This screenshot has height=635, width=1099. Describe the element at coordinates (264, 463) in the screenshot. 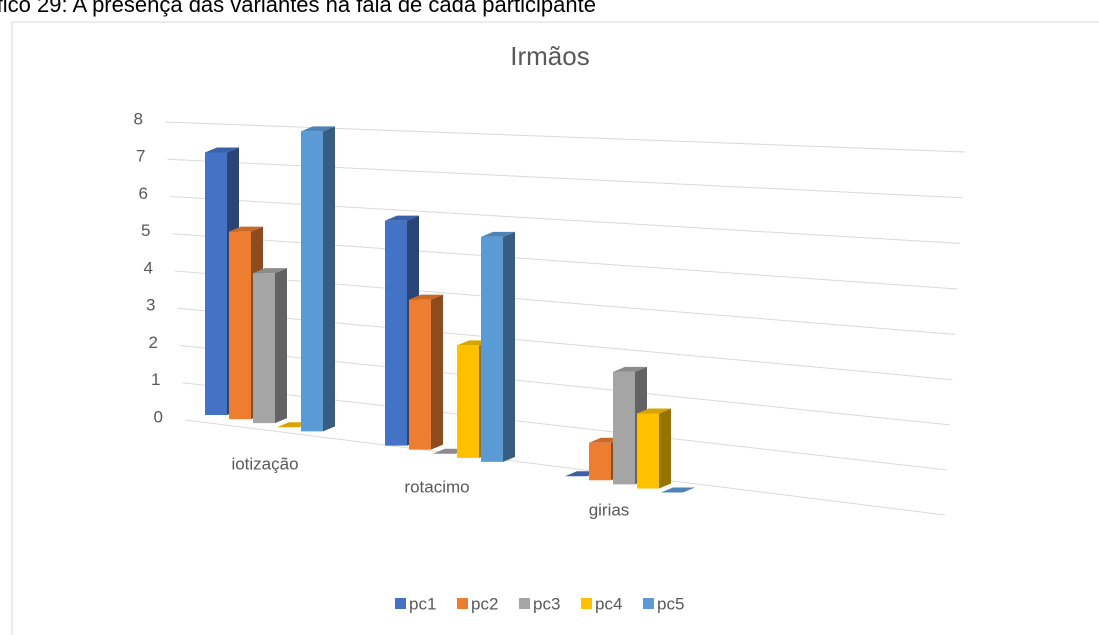

I see `x-tick-label: iotização` at that location.